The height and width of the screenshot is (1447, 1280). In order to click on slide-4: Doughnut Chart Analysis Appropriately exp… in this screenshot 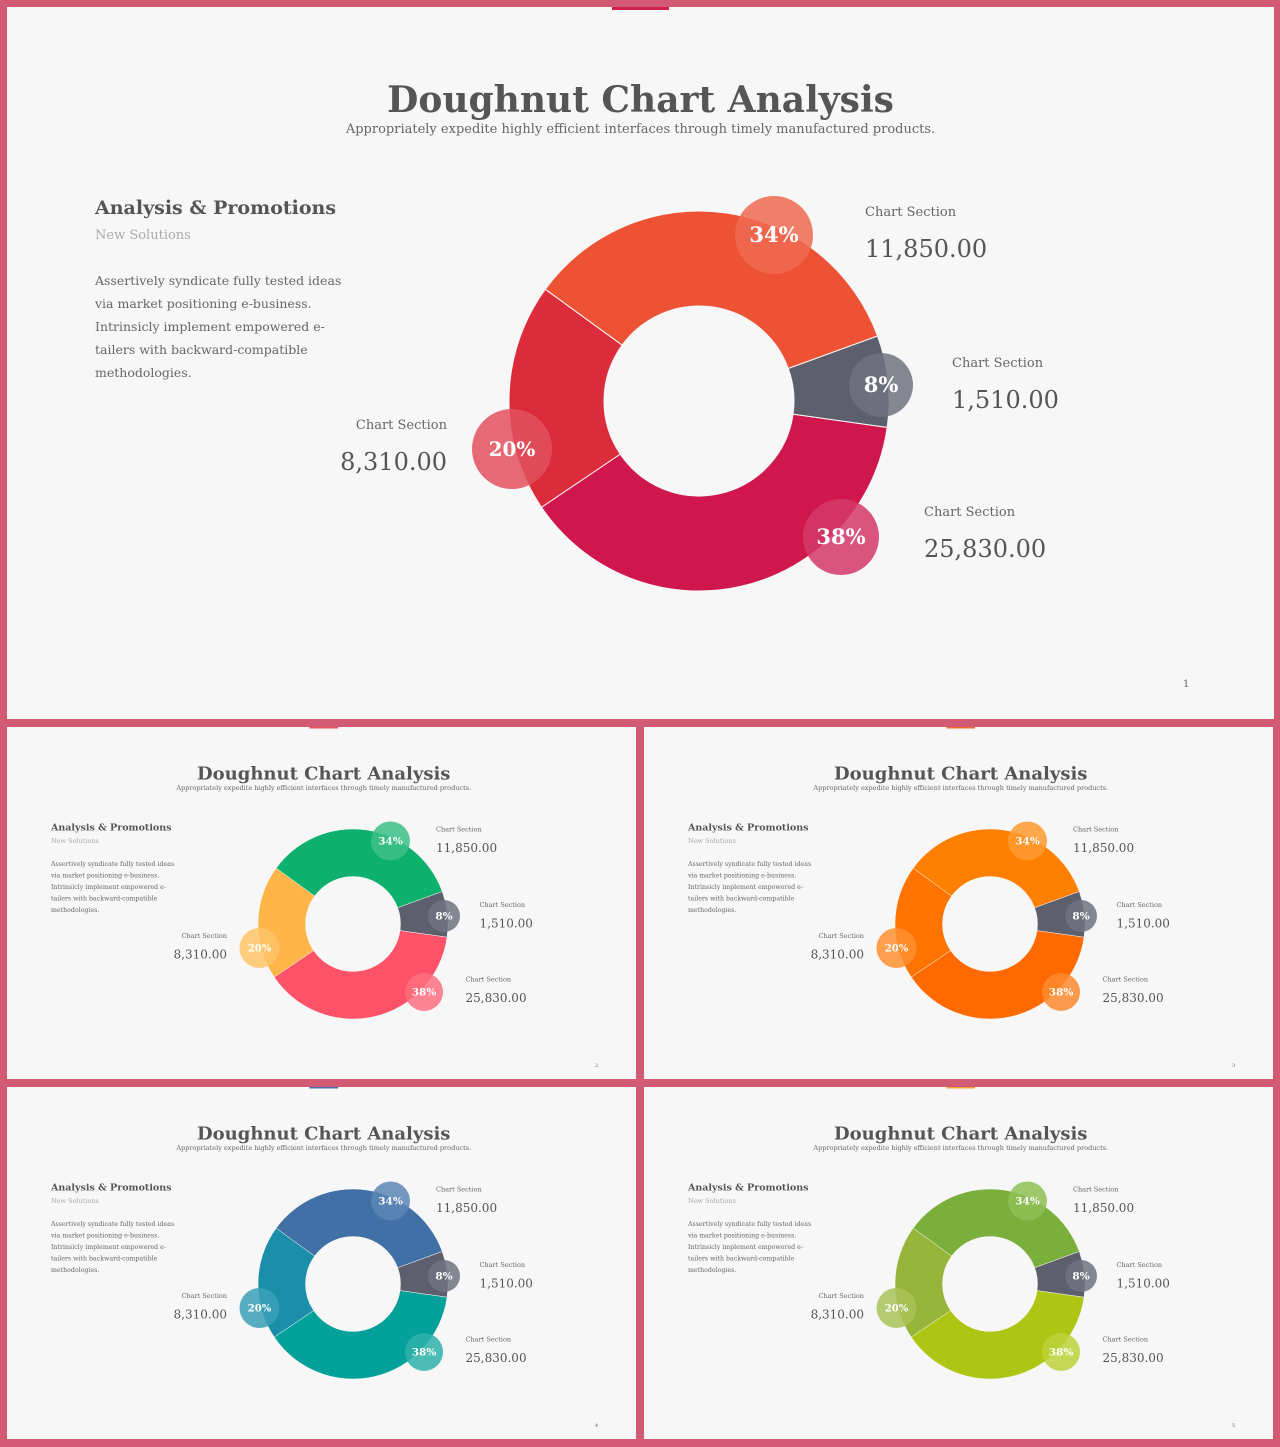, I will do `click(321, 1263)`.